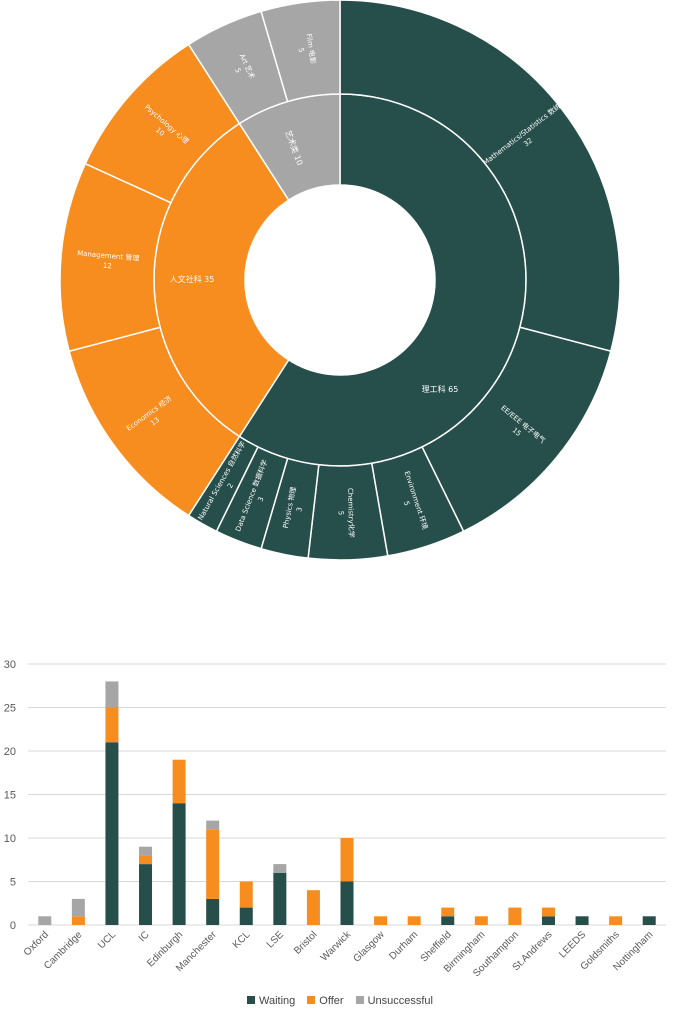 Image resolution: width=680 pixels, height=1036 pixels. Describe the element at coordinates (246, 916) in the screenshot. I see `bar-kcl-waiting` at that location.